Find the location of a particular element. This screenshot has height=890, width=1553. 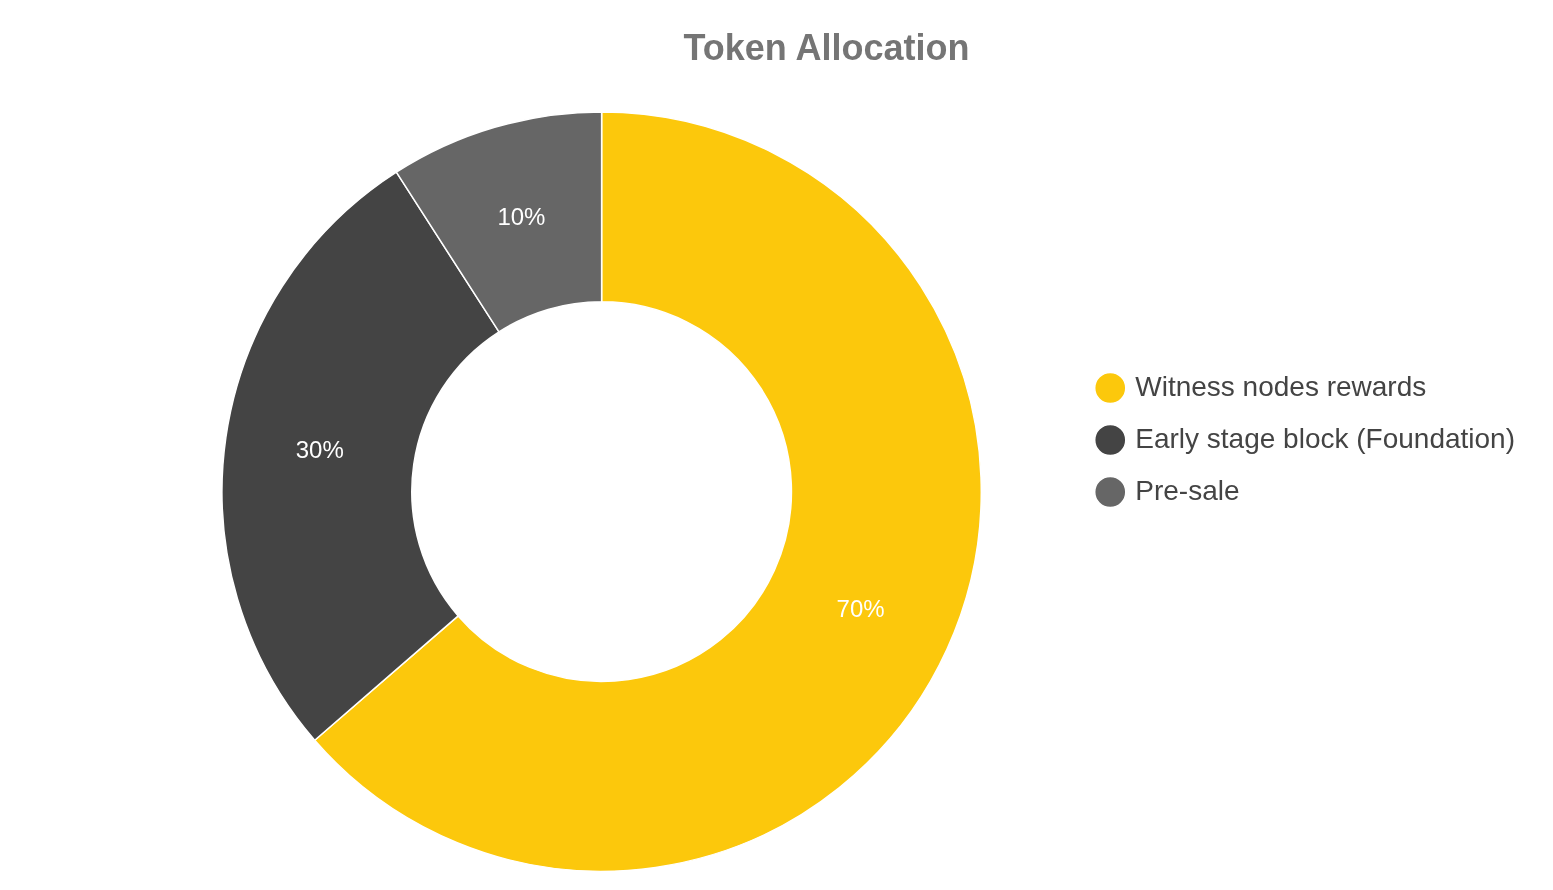

legend-label: Early stage block (Foundation) is located at coordinates (1325, 438).